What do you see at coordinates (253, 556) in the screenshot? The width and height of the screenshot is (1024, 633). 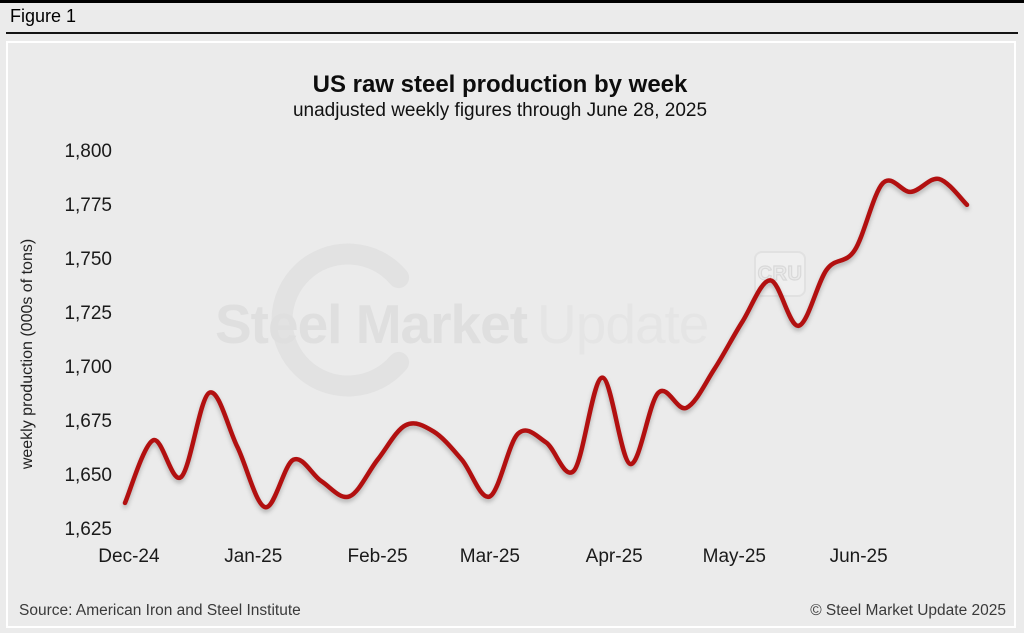 I see `x-tick-Jan-25: Jan-25` at bounding box center [253, 556].